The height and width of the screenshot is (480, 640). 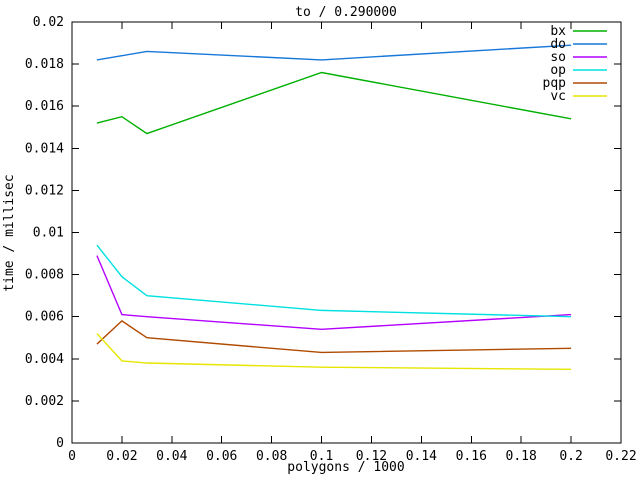 I want to click on y-tick-label: 0.012, so click(x=44, y=190).